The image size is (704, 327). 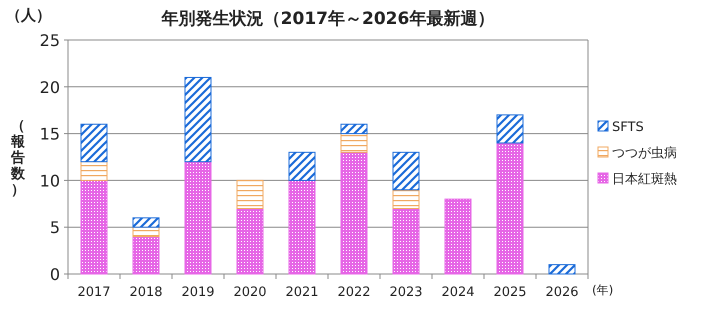 I want to click on y-tick-label: 15, so click(x=50, y=134).